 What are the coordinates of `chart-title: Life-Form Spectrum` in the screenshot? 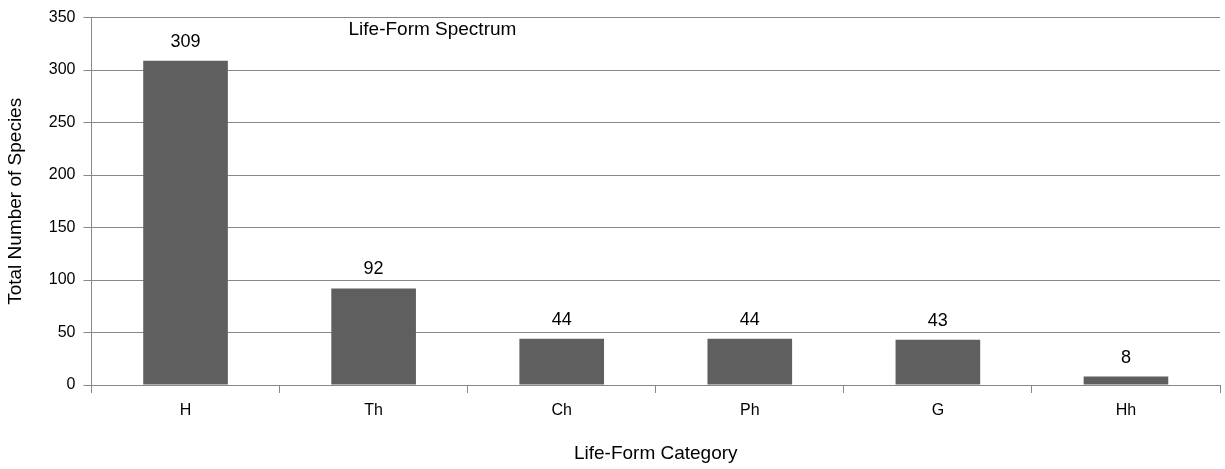 It's located at (432, 29).